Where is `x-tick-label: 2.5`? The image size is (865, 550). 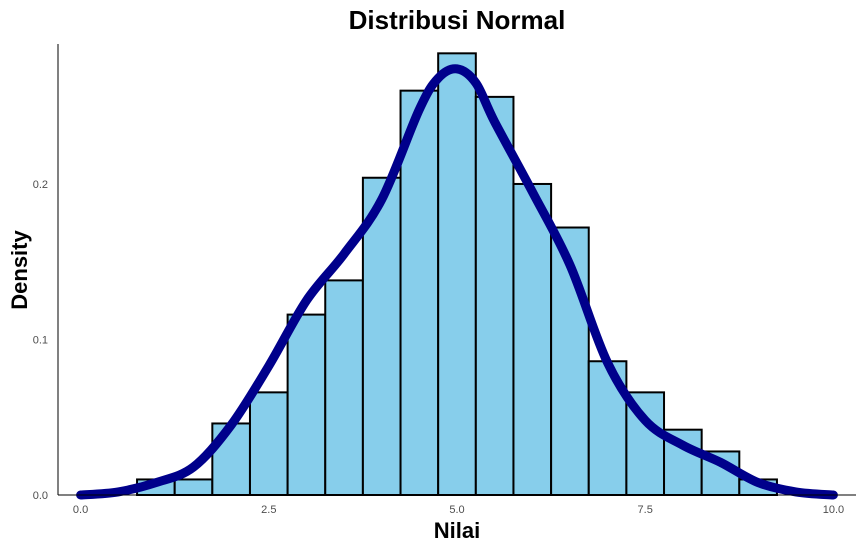
x-tick-label: 2.5 is located at coordinates (268, 510).